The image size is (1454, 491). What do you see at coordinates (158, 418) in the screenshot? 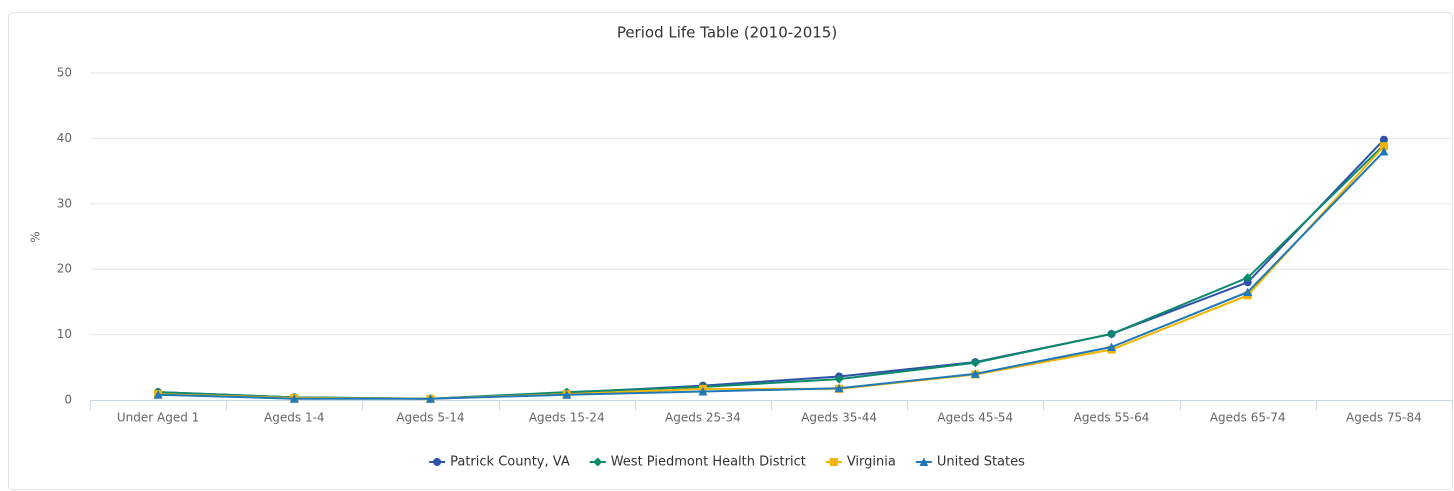
I see `x-tick-label: Under Aged 1` at bounding box center [158, 418].